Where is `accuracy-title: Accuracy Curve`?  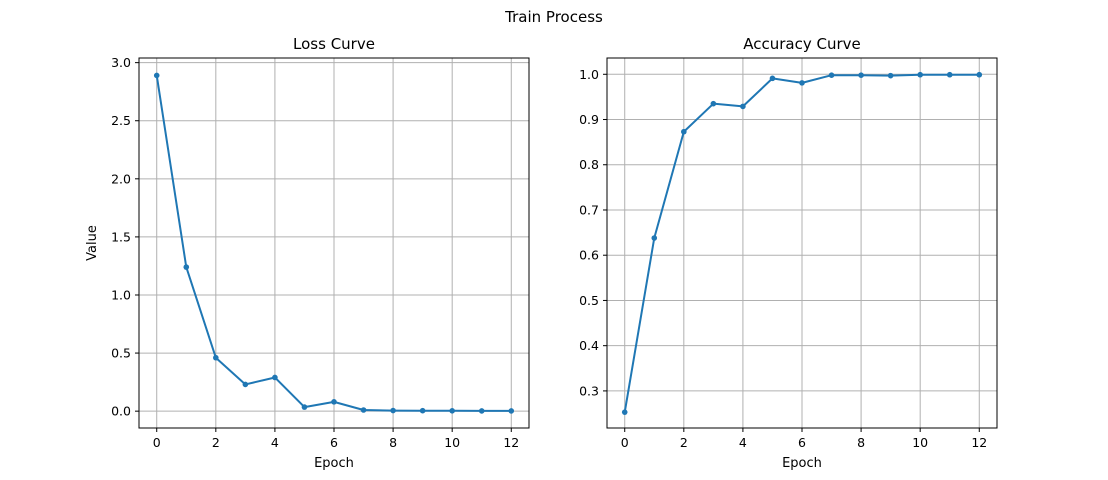
accuracy-title: Accuracy Curve is located at coordinates (802, 44).